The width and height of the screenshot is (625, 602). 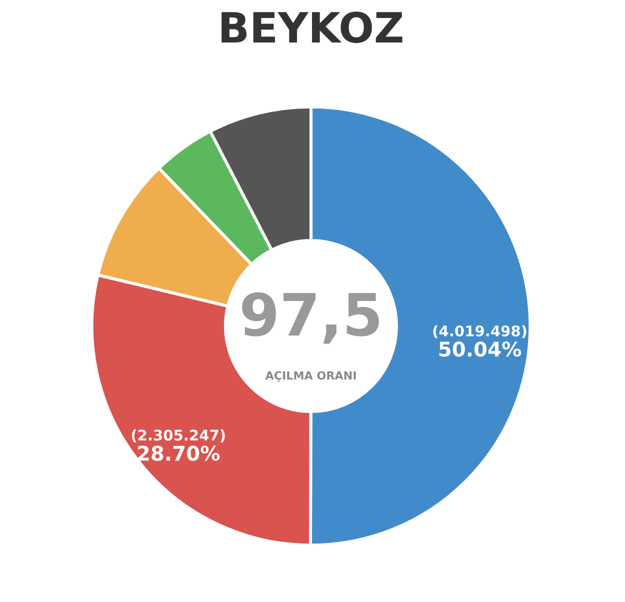 What do you see at coordinates (310, 318) in the screenshot?
I see `text: 97,5` at bounding box center [310, 318].